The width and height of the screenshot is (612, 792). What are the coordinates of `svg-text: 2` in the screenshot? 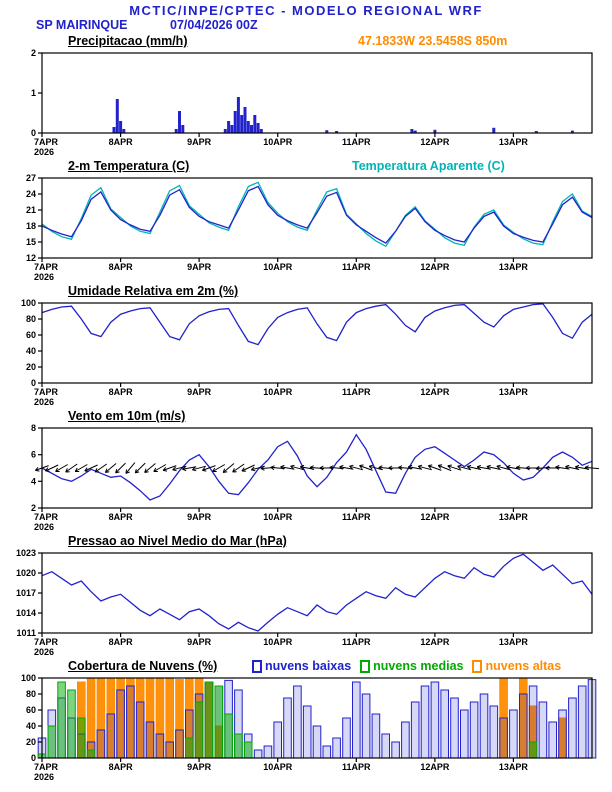 It's located at (33, 53).